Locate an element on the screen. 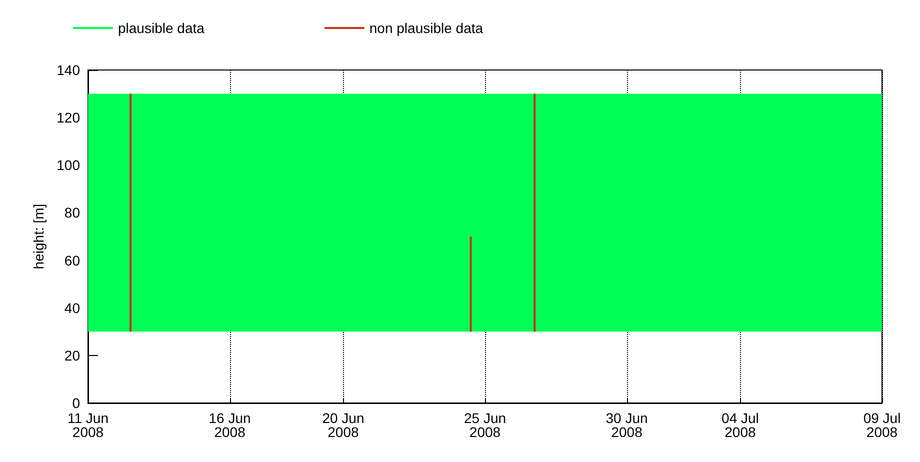 This screenshot has width=920, height=462. y-tick-label: 20 is located at coordinates (72, 355).